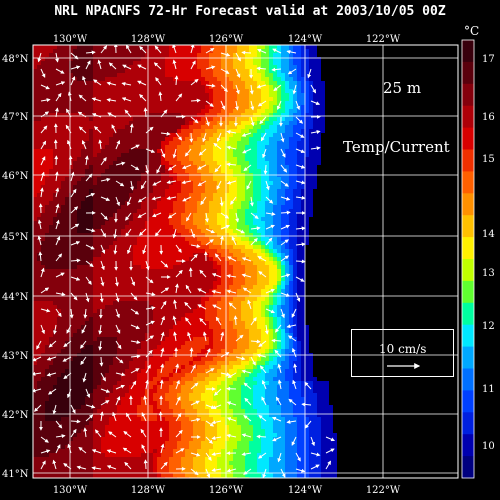 This screenshot has width=500, height=500. Describe the element at coordinates (488, 389) in the screenshot. I see `colorbar-tick: 11` at that location.